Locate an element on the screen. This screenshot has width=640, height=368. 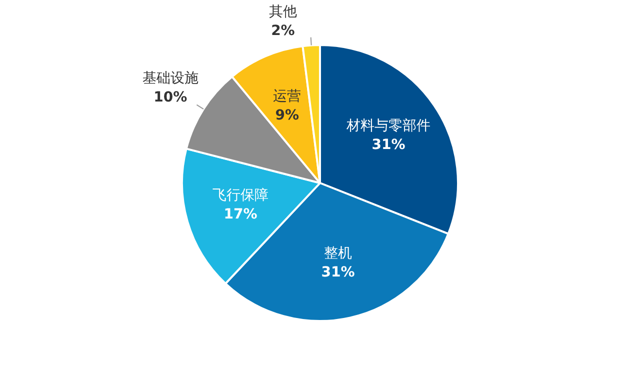
data-label: 9% is located at coordinates (287, 116).